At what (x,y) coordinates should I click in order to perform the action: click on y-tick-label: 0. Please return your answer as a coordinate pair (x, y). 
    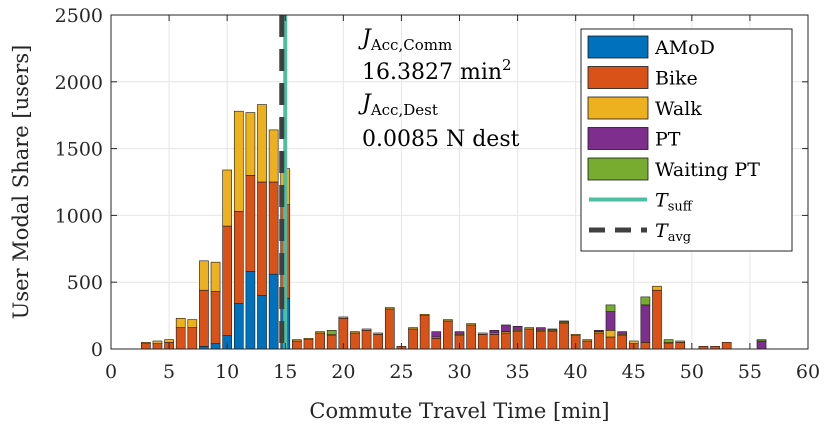
    Looking at the image, I should click on (97, 350).